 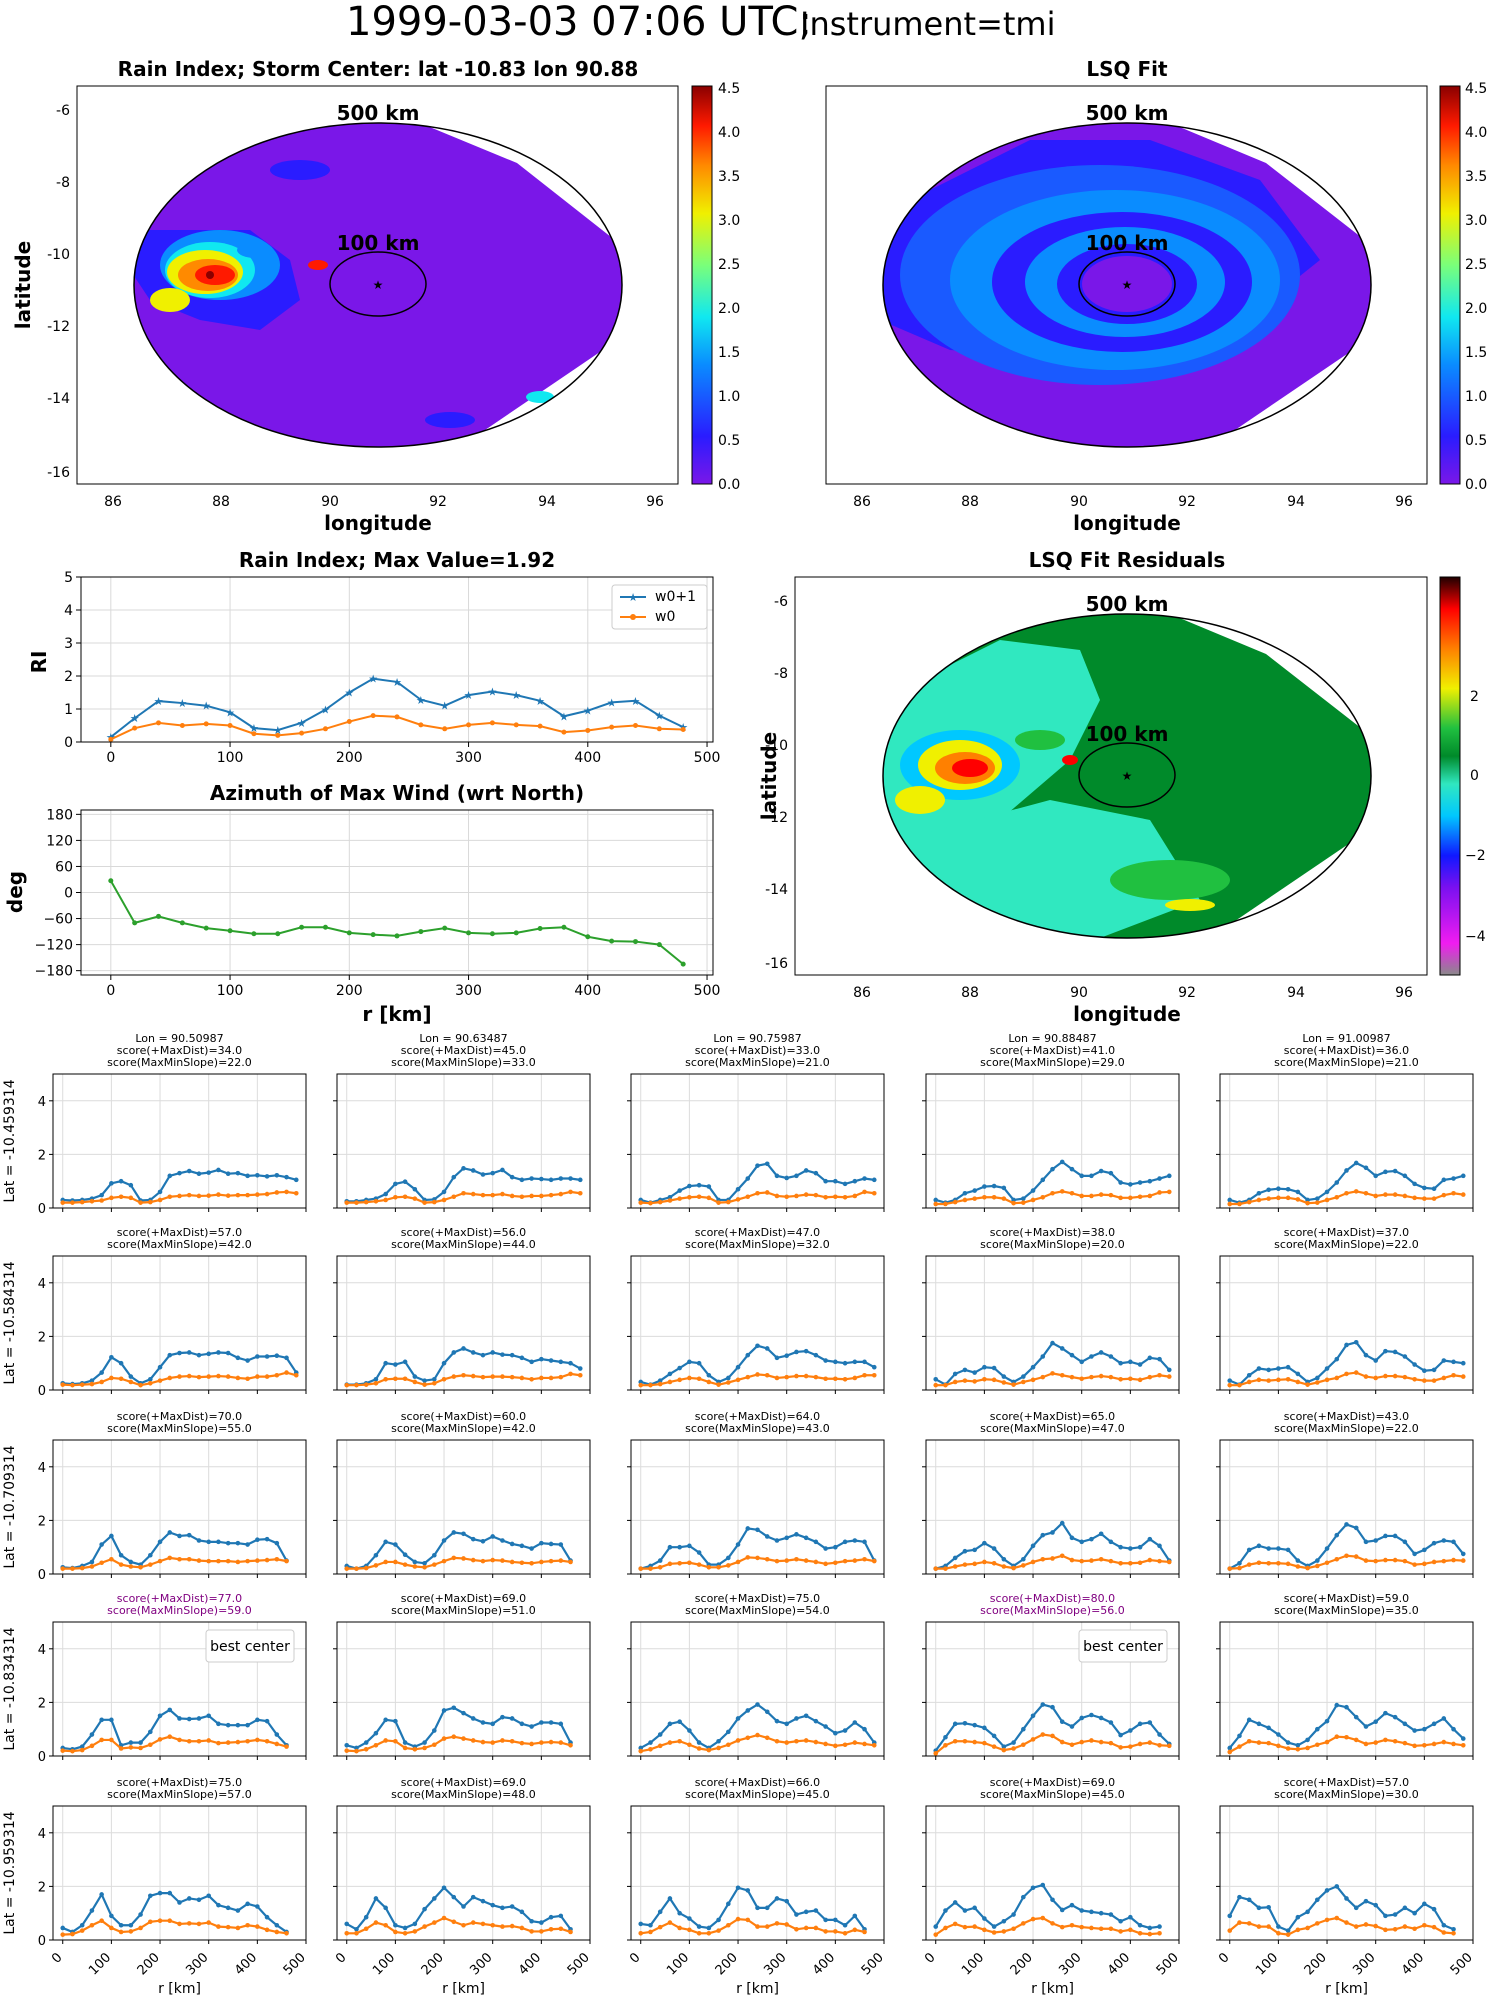 What do you see at coordinates (396, 1014) in the screenshot?
I see `az-xlabel: r [km]` at bounding box center [396, 1014].